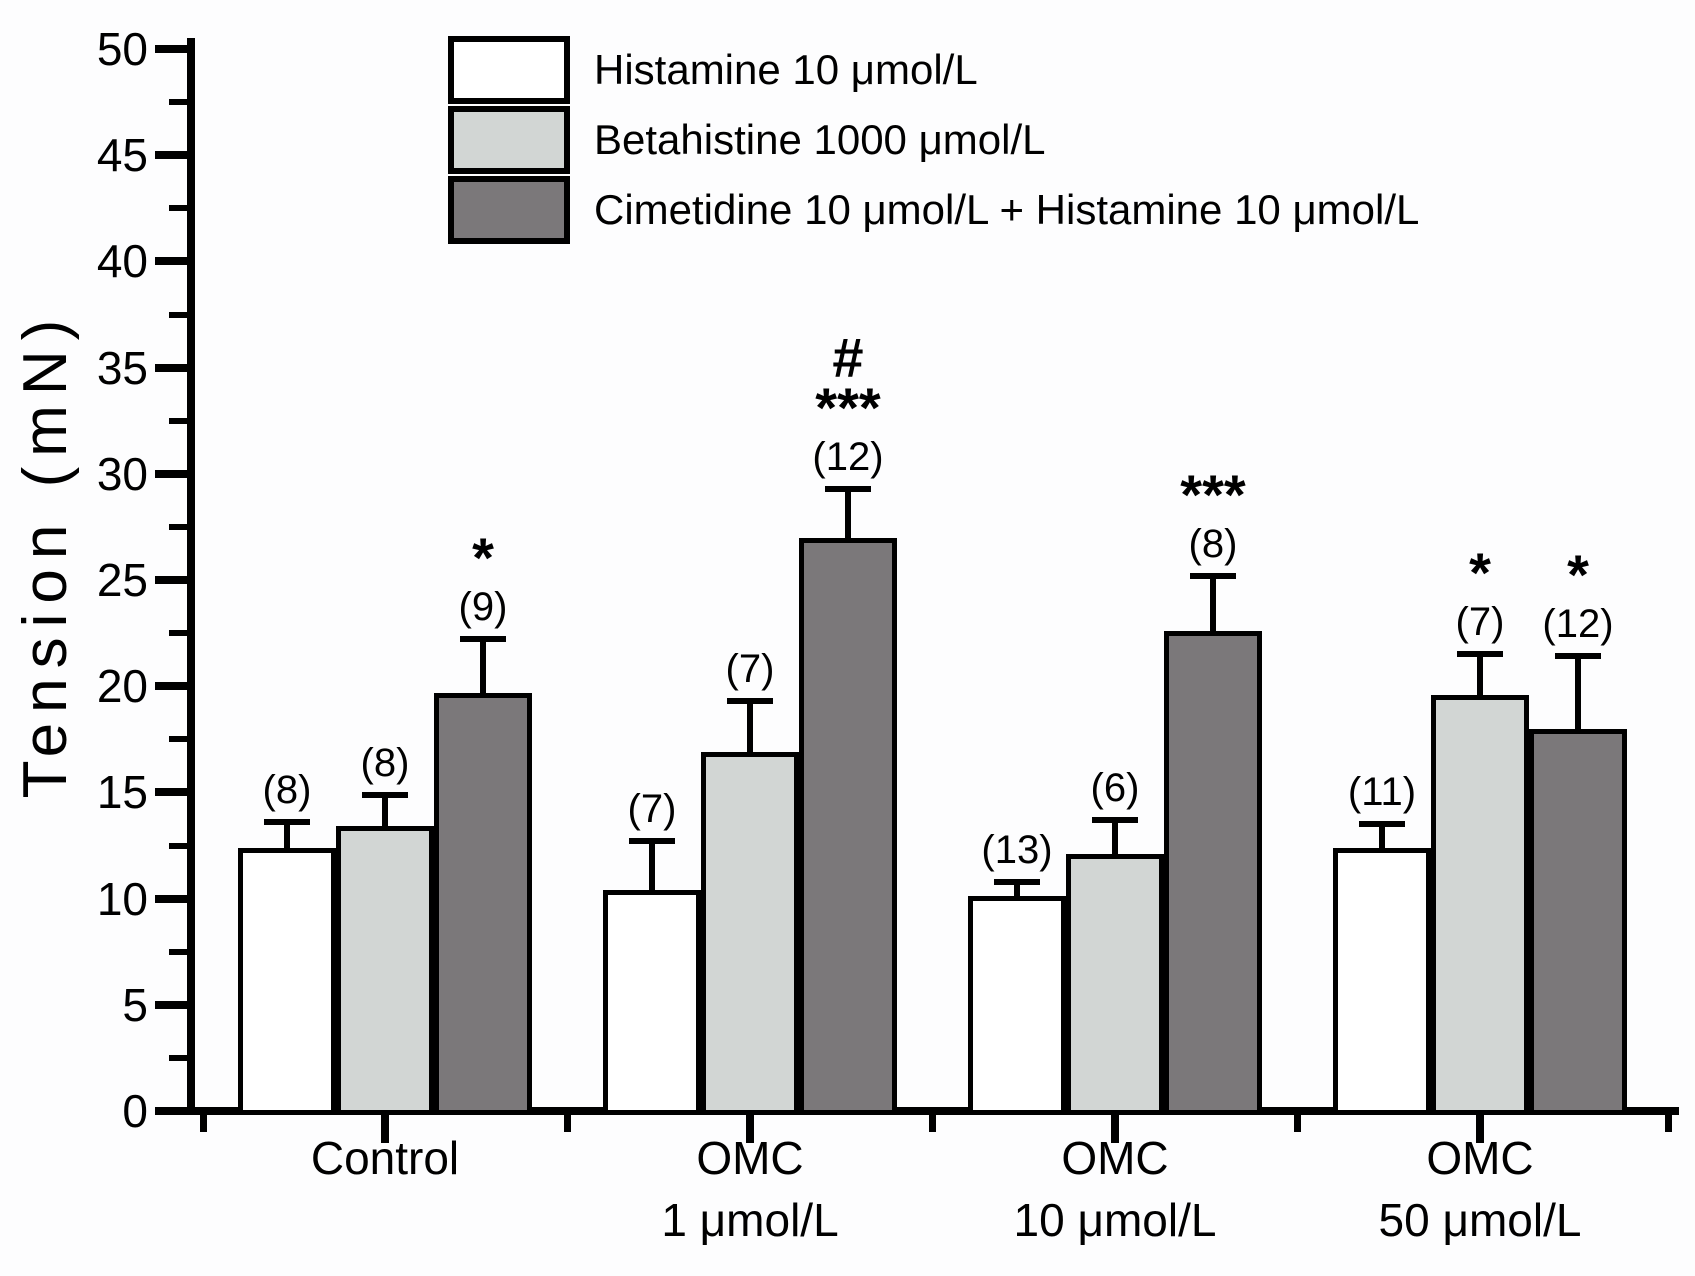 This screenshot has width=1695, height=1276. Describe the element at coordinates (122, 155) in the screenshot. I see `y-tick-label: 45` at that location.